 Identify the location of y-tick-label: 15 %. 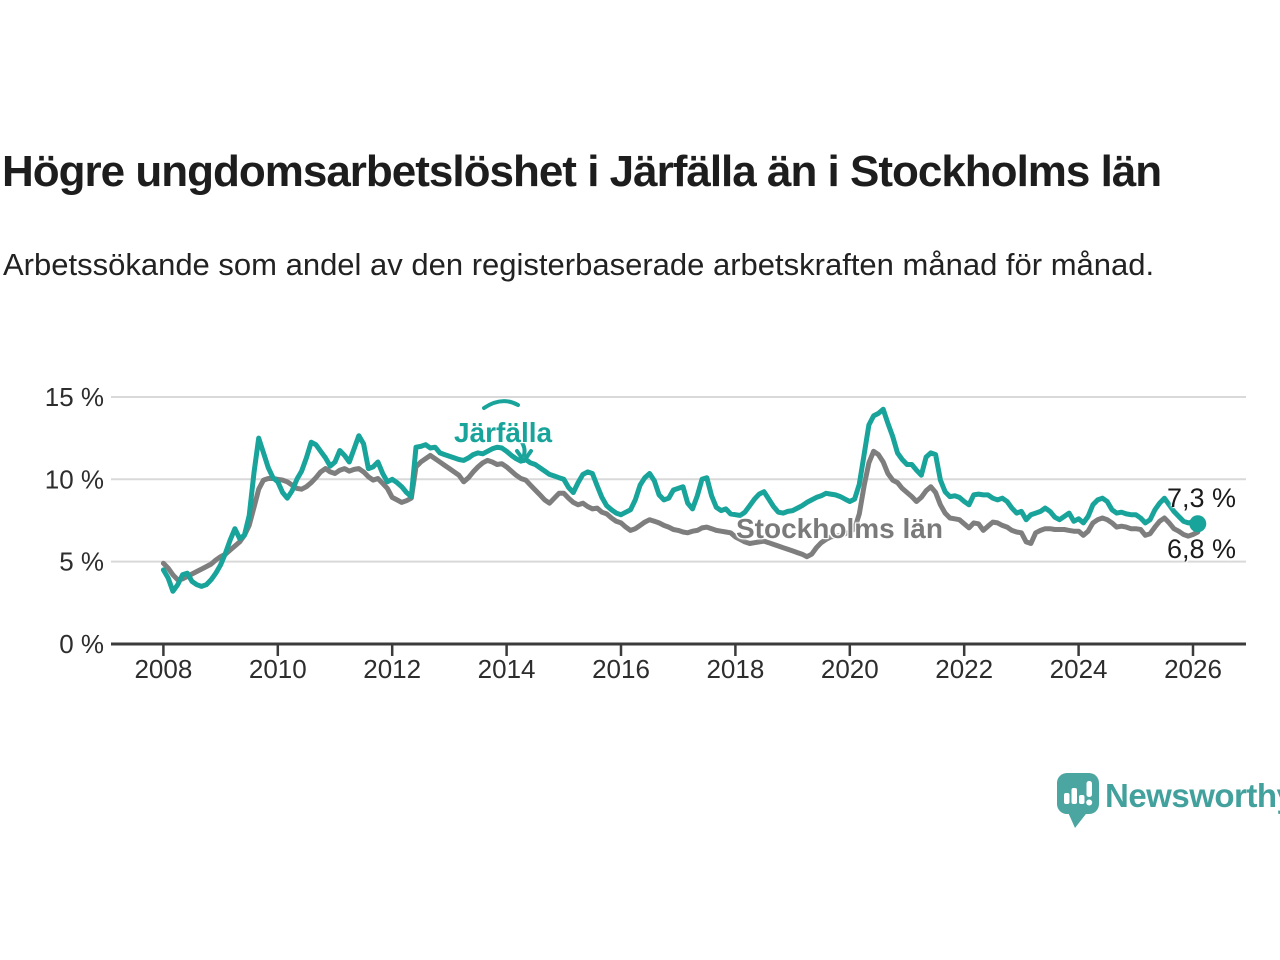
(74, 397).